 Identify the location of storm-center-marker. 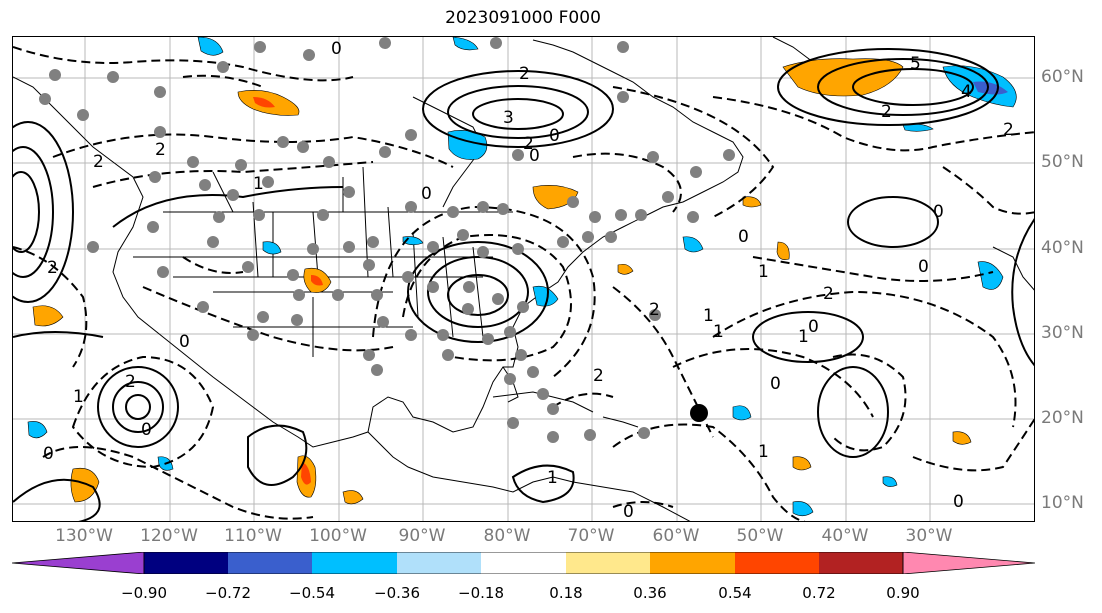
(699, 413).